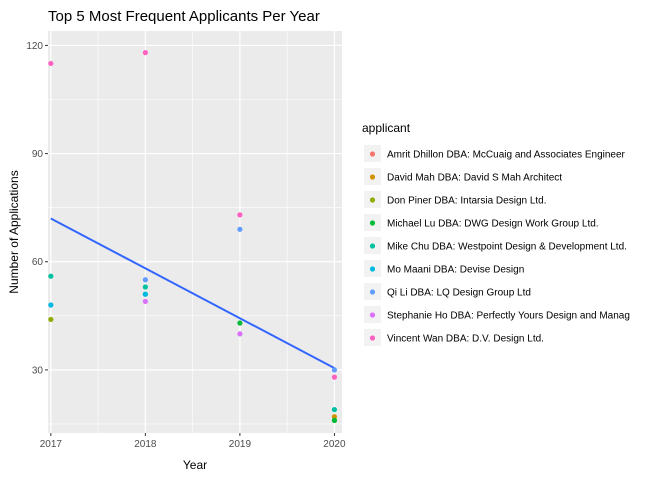 The width and height of the screenshot is (672, 480). I want to click on trend-line-layer, so click(192, 293).